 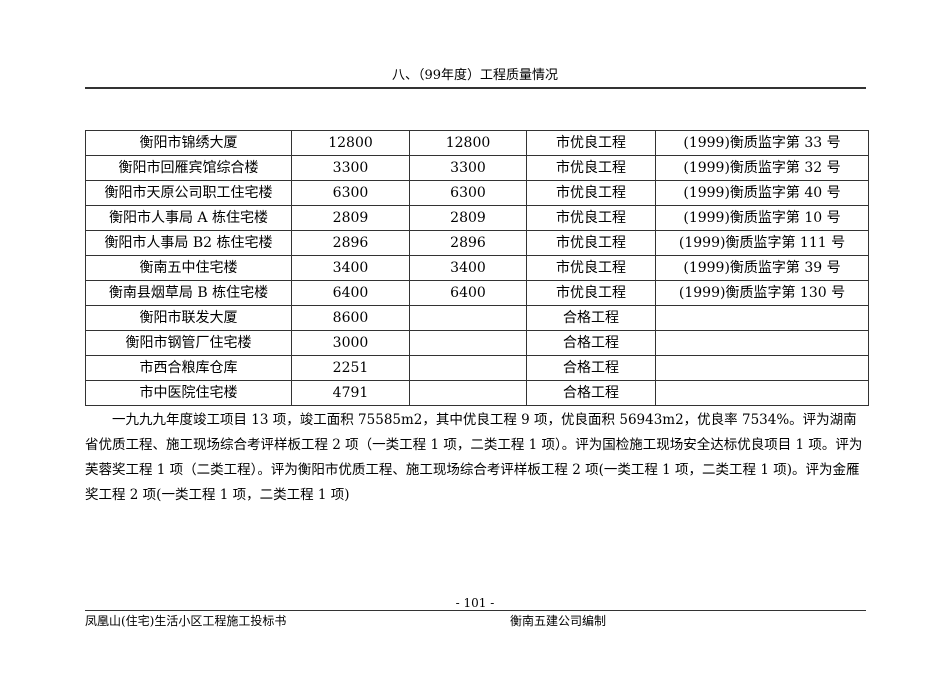 I want to click on area-excellent-cell: 2809, so click(x=468, y=218).